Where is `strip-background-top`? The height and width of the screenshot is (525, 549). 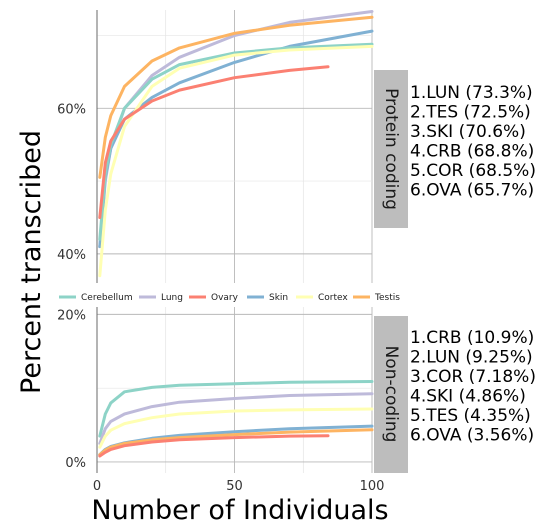
strip-background-top is located at coordinates (391, 149).